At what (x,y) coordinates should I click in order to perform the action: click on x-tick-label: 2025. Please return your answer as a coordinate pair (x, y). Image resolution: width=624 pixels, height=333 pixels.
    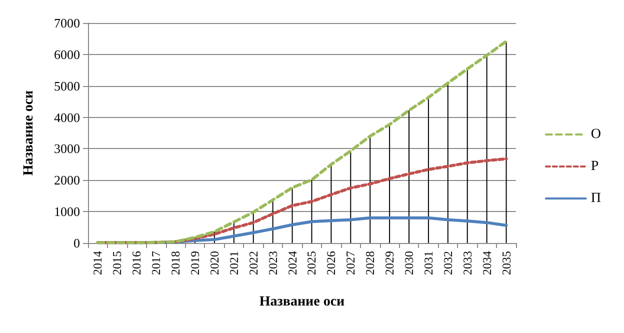
    Looking at the image, I should click on (311, 263).